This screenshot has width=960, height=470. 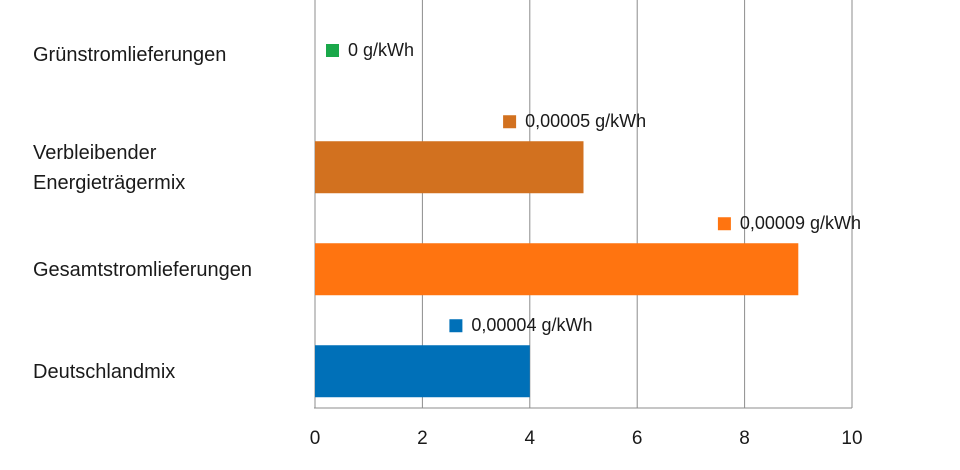 I want to click on x-tick-label-4: 4, so click(x=530, y=438).